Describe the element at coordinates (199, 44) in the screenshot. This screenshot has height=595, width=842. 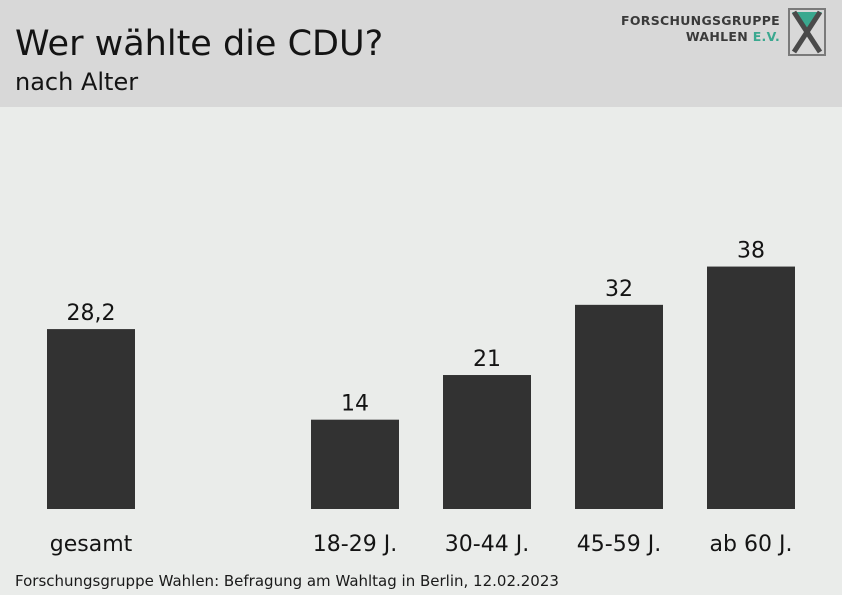
I see `chart-title: Wer wählte die CDU?` at that location.